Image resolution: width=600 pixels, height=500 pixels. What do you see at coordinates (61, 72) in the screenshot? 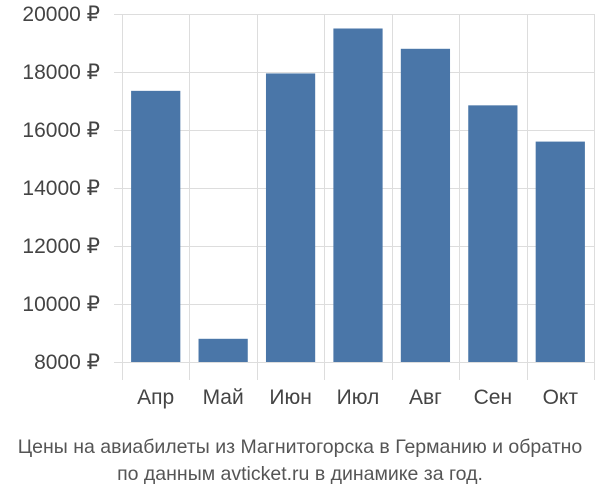
I see `y-tick-label: 18000 ₽` at bounding box center [61, 72].